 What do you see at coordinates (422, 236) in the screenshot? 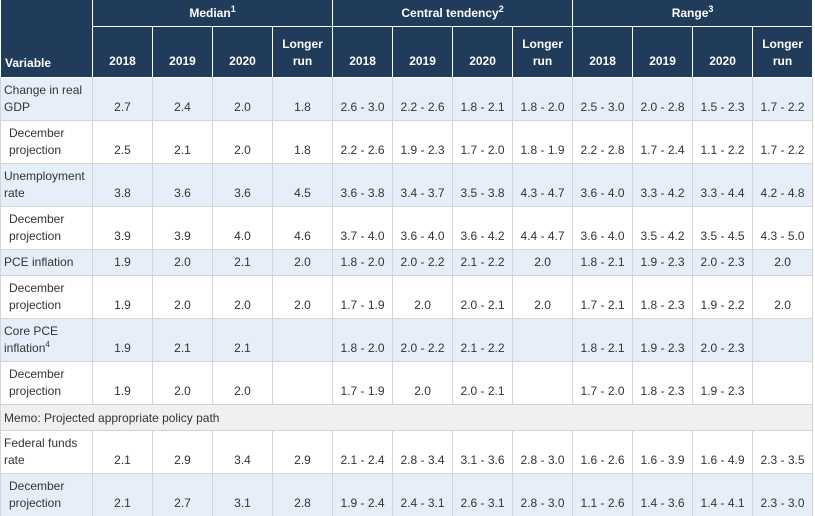
I see `value: 3.6 - 4.0` at bounding box center [422, 236].